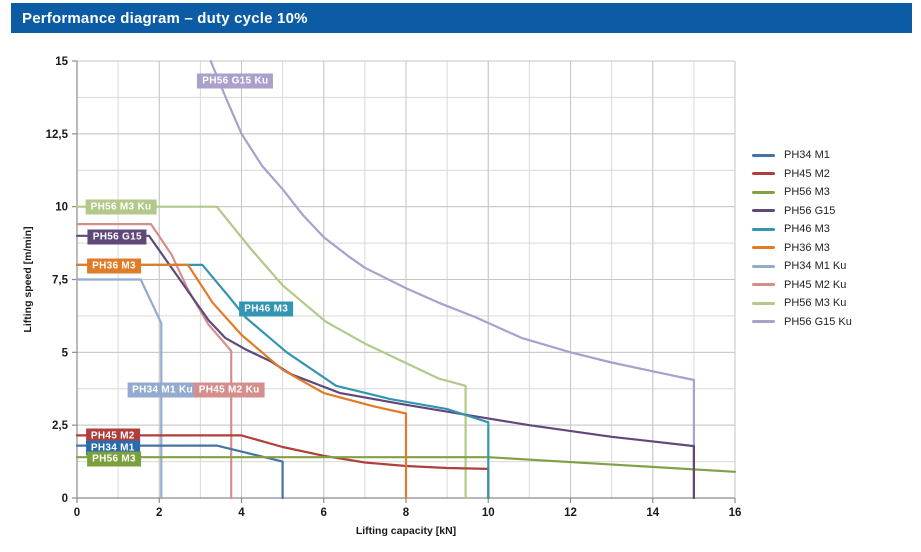 The height and width of the screenshot is (552, 921). What do you see at coordinates (61, 62) in the screenshot?
I see `y-tick-label: 15` at bounding box center [61, 62].